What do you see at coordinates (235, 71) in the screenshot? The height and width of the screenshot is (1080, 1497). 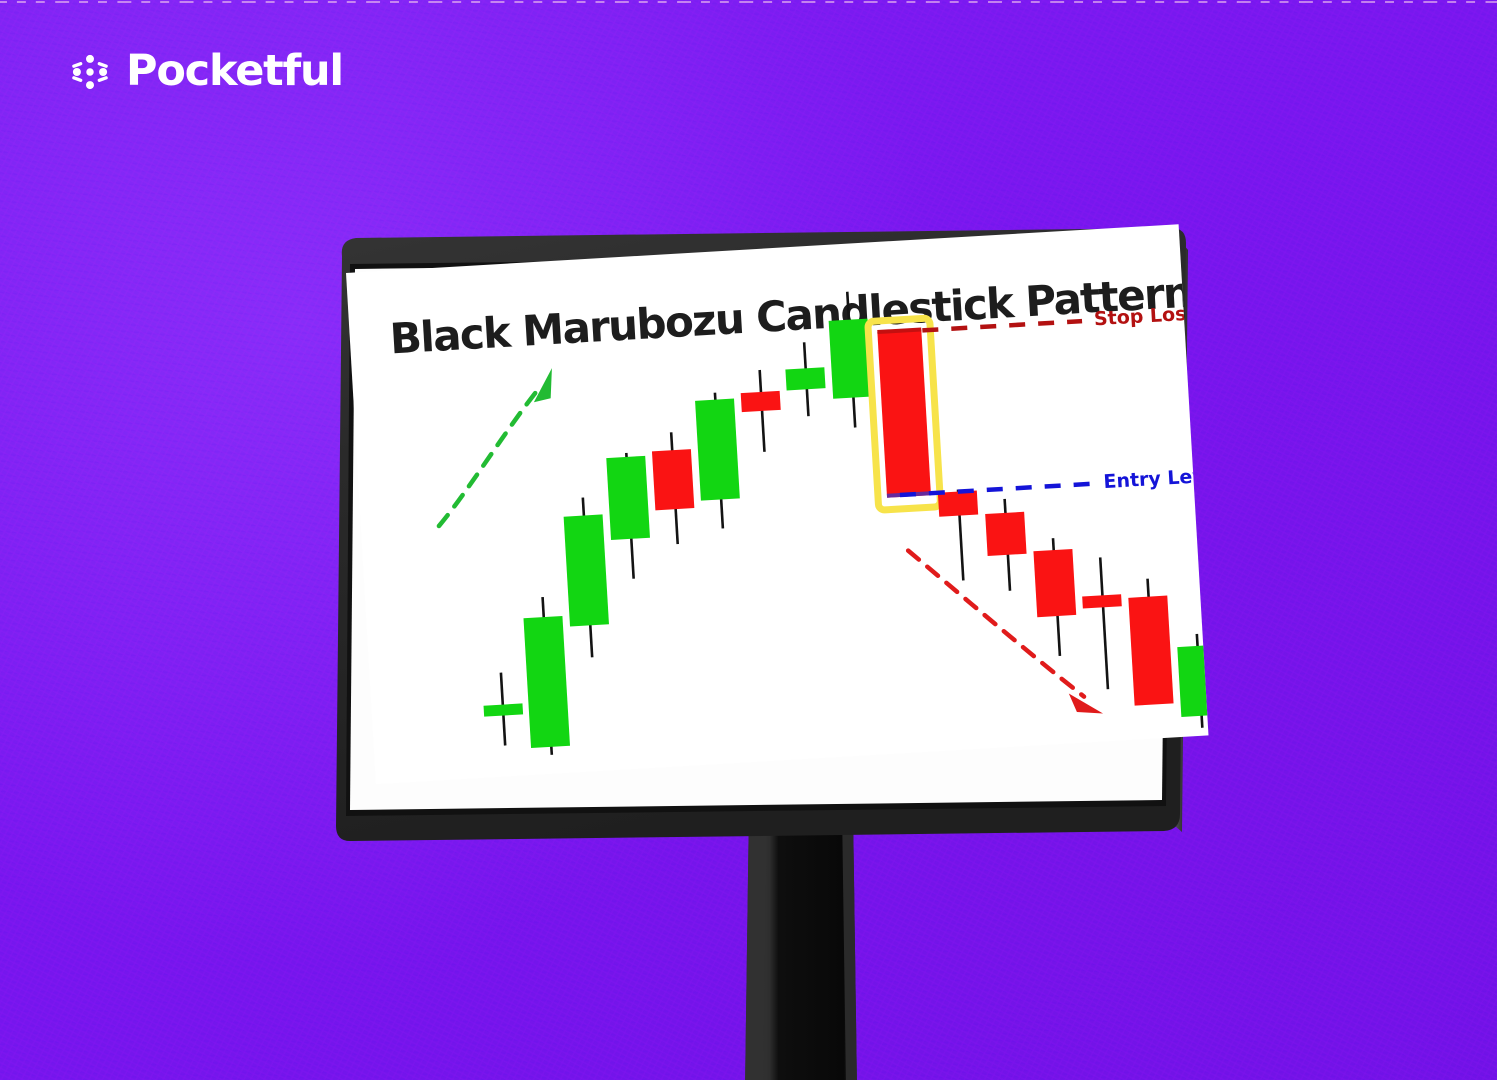 I see `brand-name: Pocketful` at bounding box center [235, 71].